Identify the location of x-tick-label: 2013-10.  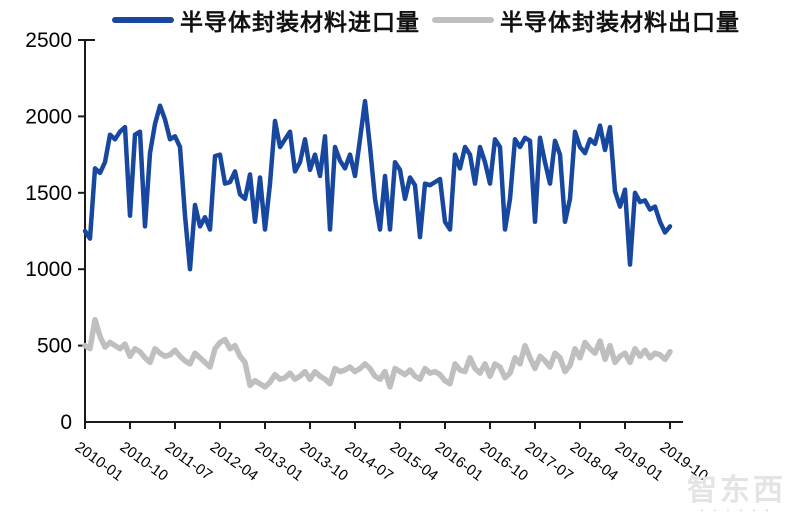
(324, 461).